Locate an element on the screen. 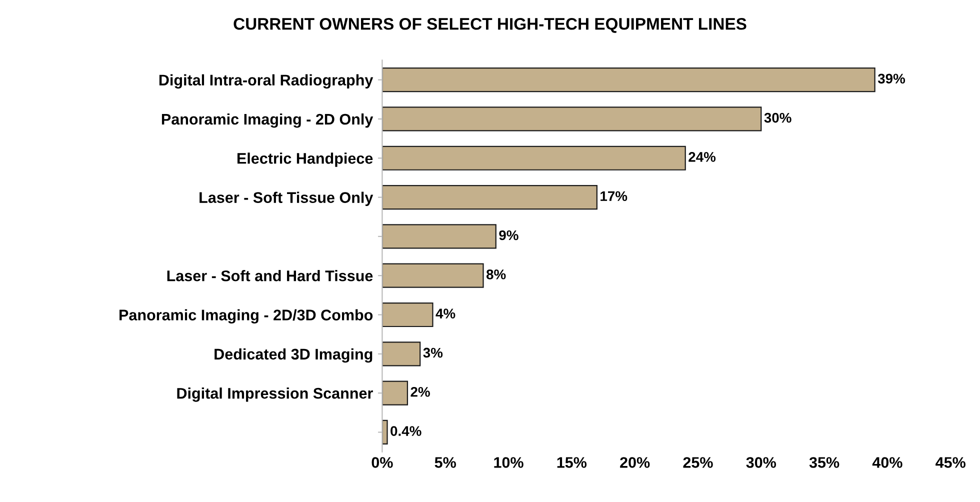 This screenshot has height=502, width=980. data-label: 0.4% is located at coordinates (406, 431).